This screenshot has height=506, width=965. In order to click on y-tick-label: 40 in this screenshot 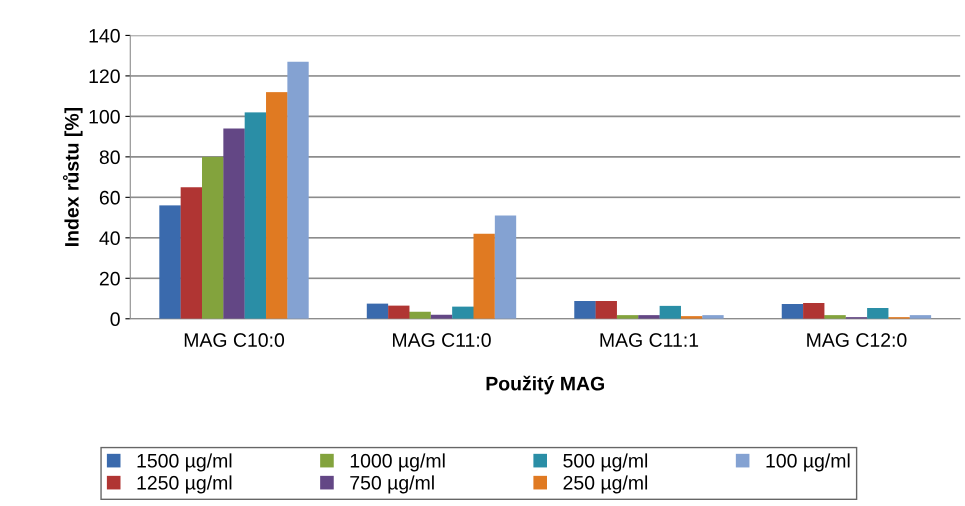, I will do `click(109, 238)`.